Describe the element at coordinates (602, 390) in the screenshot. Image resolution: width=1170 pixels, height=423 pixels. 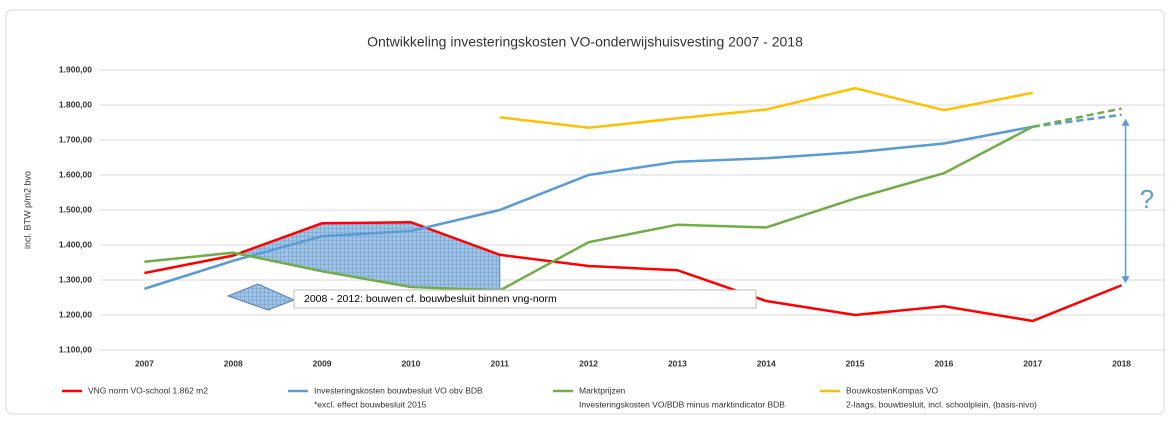
I see `legend-label: Marktprijzen` at that location.